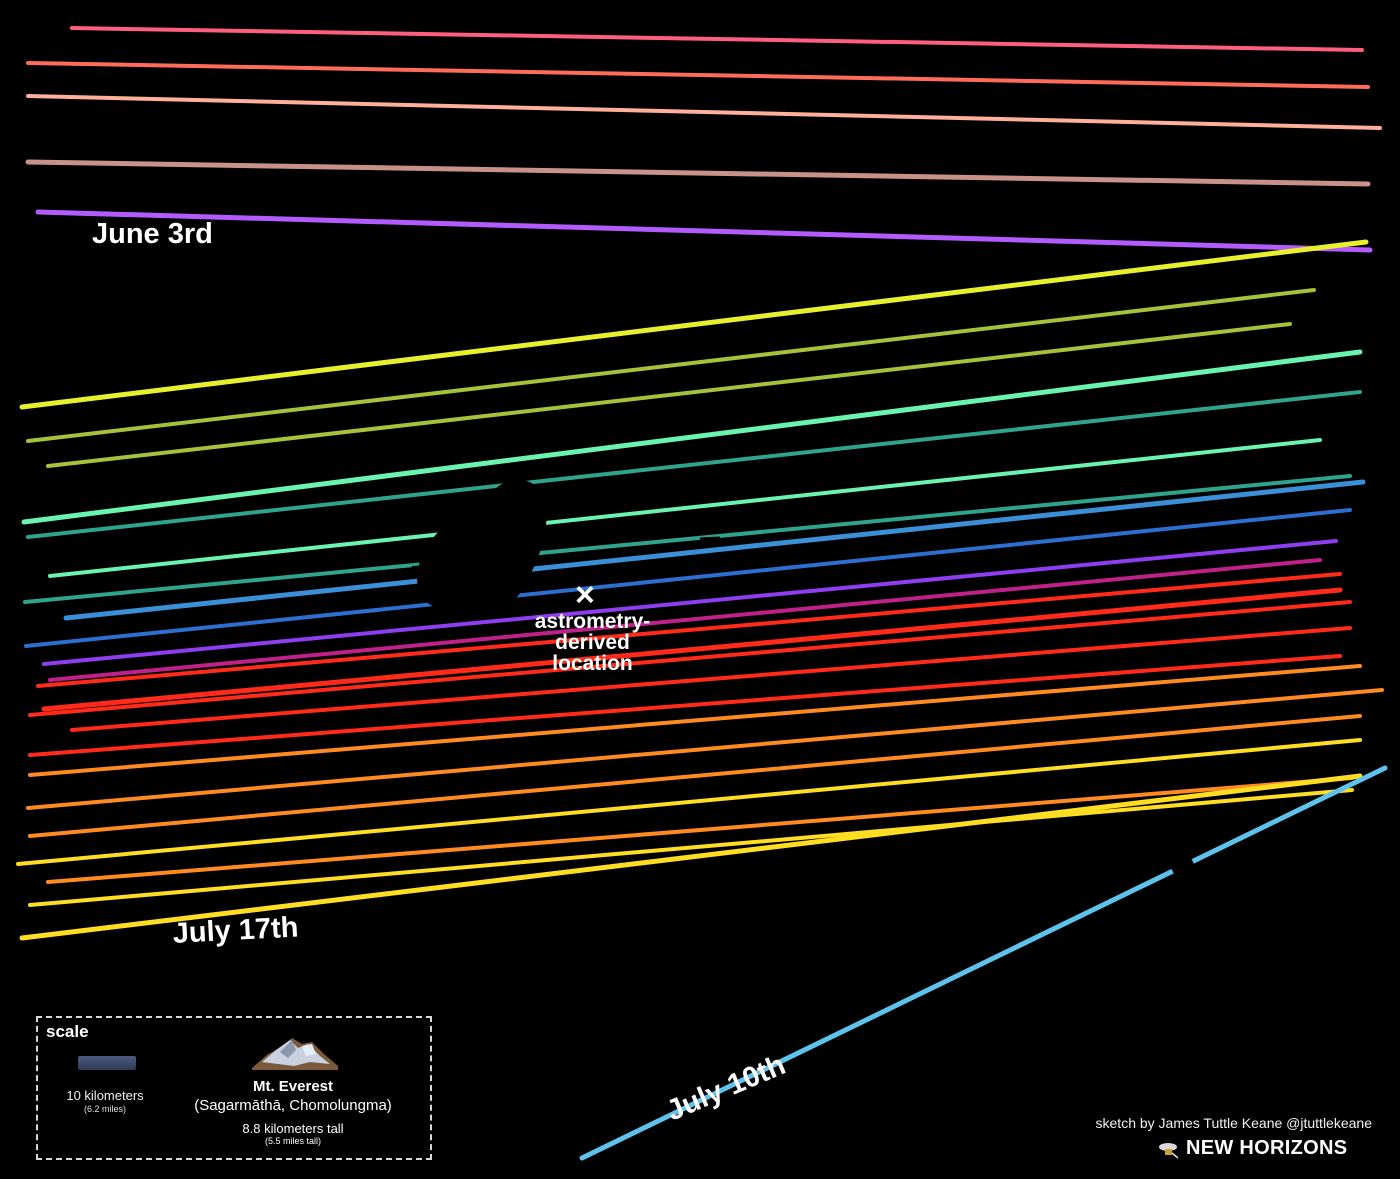 This screenshot has height=1179, width=1400. What do you see at coordinates (105, 1095) in the screenshot?
I see `scale-bar-label: 10 kilometers` at bounding box center [105, 1095].